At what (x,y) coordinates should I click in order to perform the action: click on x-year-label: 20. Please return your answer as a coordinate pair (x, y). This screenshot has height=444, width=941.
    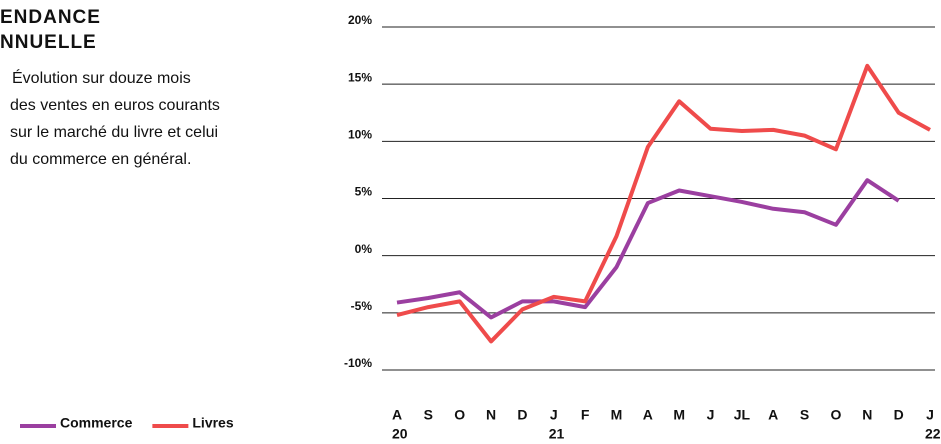
    Looking at the image, I should click on (400, 434).